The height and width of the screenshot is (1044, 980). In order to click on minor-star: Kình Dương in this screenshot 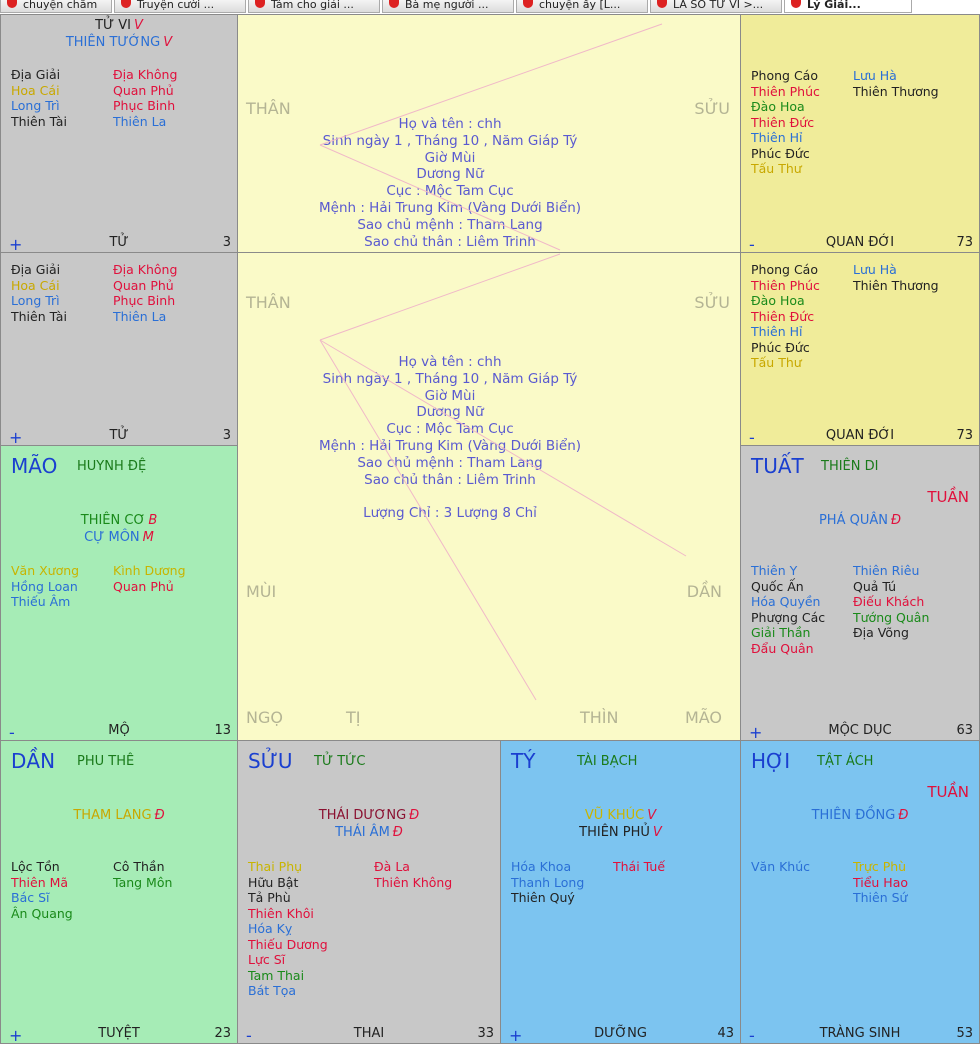, I will do `click(149, 570)`.